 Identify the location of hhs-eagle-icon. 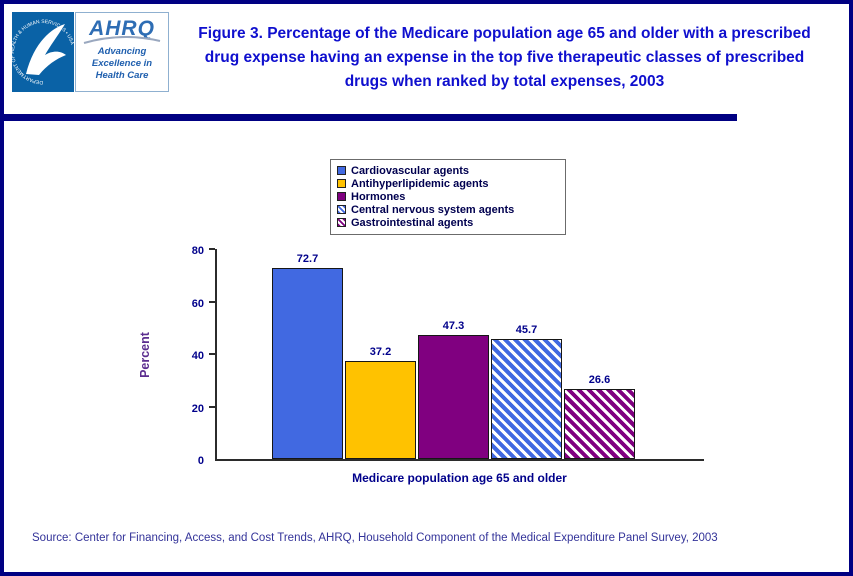
(46, 49).